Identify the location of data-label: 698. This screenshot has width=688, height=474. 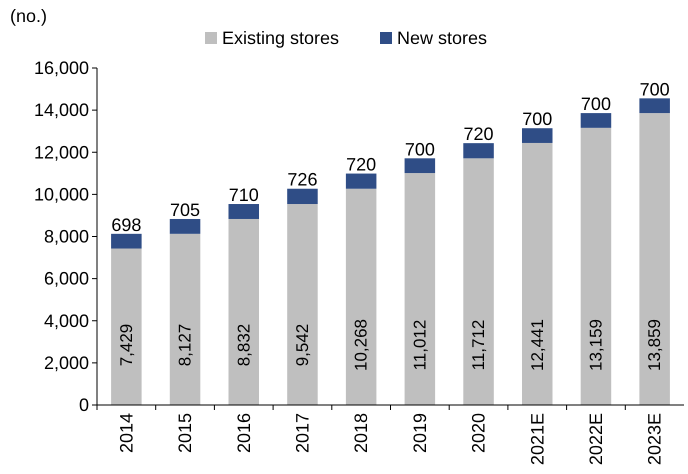
(126, 224).